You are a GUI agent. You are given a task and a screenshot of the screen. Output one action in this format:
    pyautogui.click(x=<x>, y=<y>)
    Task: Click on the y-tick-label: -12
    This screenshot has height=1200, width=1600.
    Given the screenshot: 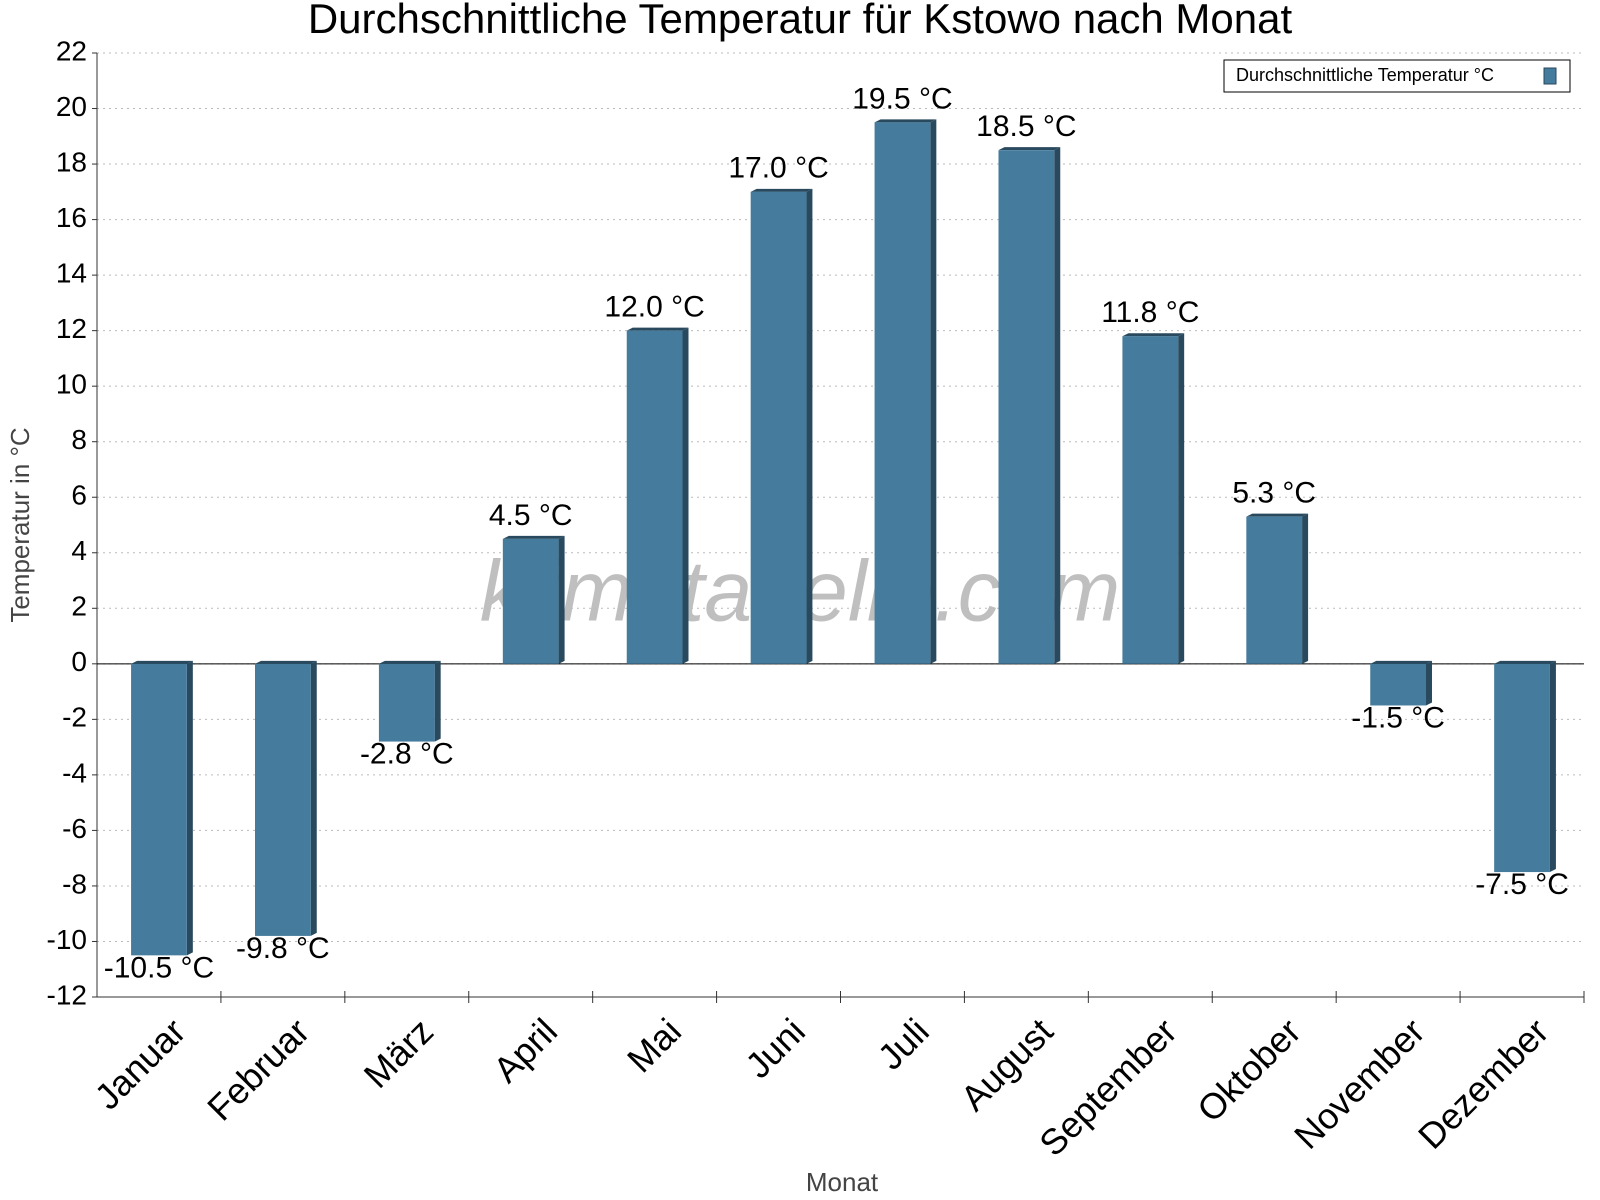 What is the action you would take?
    pyautogui.click(x=67, y=994)
    